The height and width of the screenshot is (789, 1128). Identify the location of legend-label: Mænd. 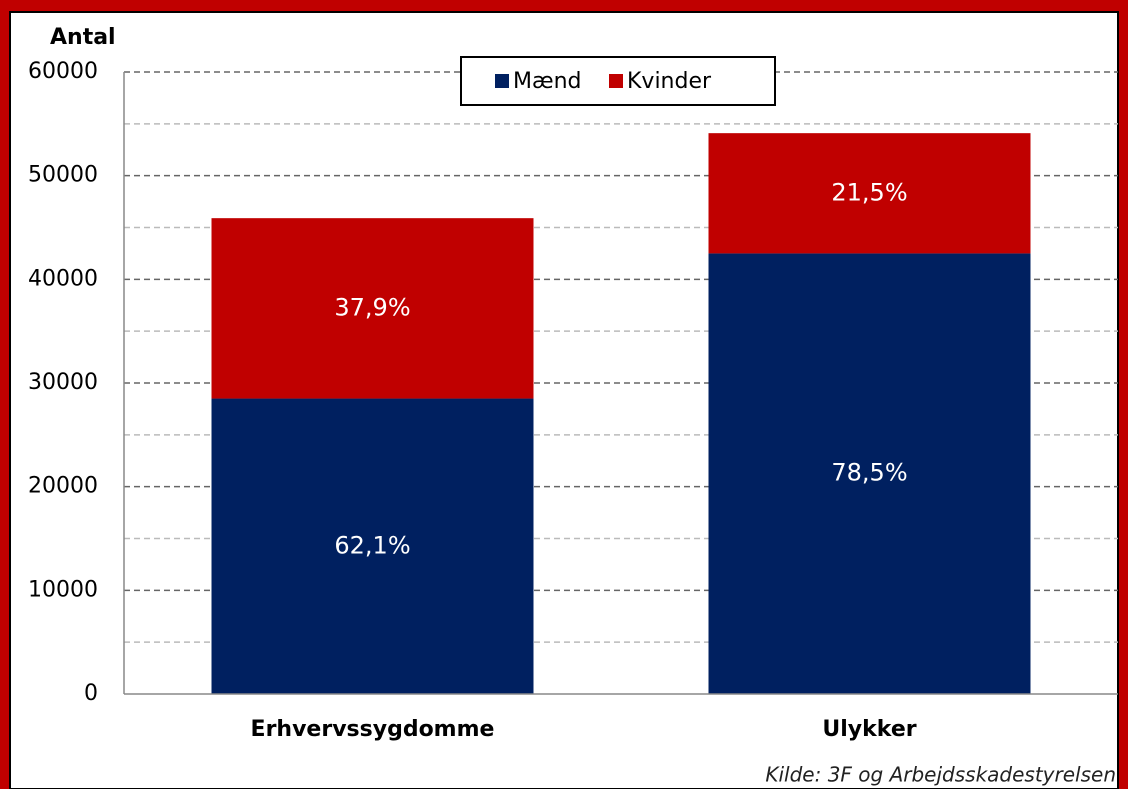
(547, 81).